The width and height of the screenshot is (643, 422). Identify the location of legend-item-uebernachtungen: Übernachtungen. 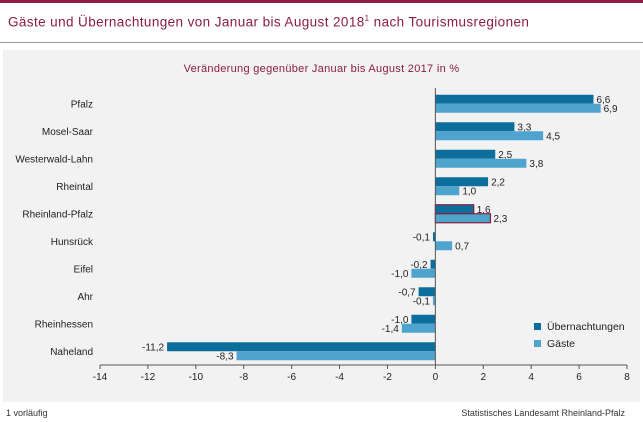
(579, 326).